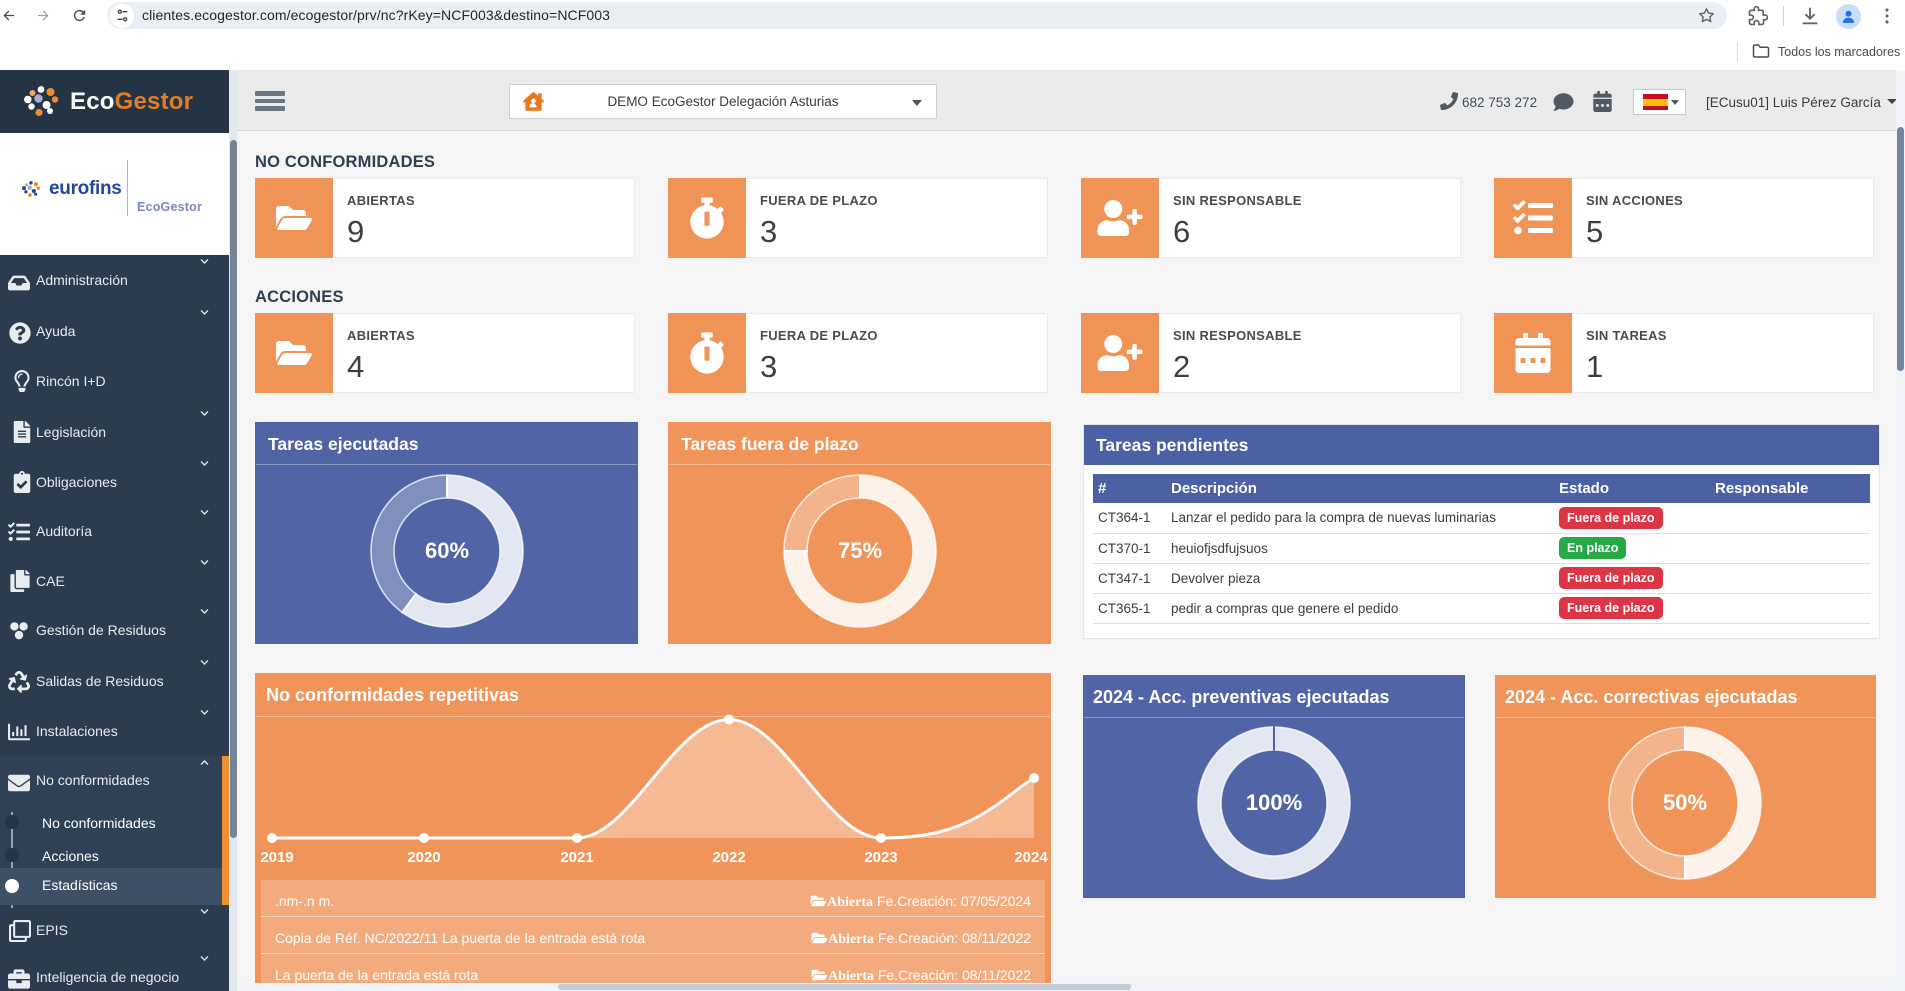  I want to click on svg-text: 2023, so click(880, 857).